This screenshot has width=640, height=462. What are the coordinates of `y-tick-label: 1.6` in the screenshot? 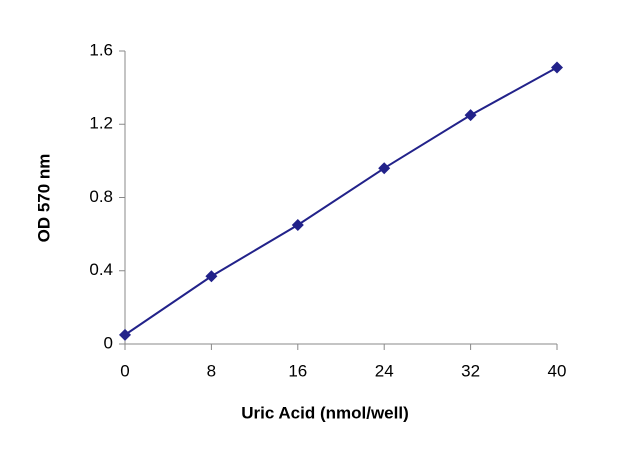 It's located at (101, 49).